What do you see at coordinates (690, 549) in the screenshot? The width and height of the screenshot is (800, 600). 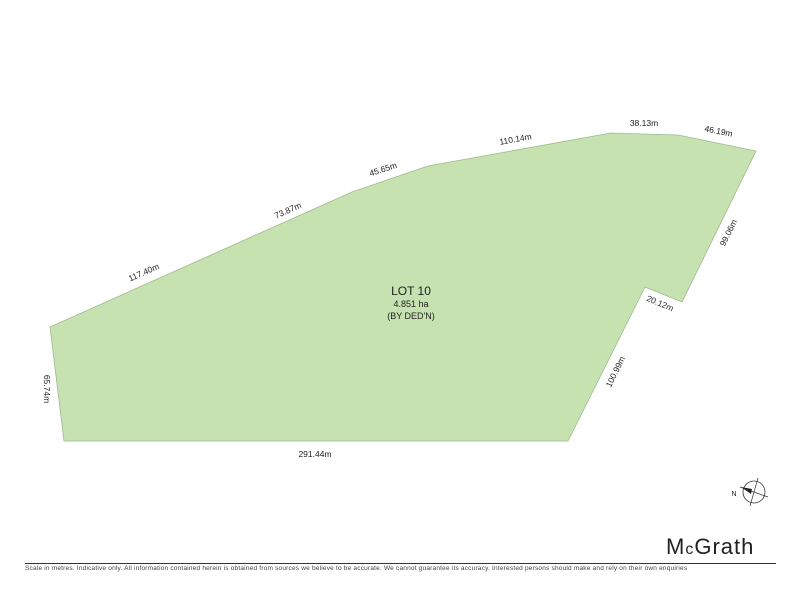 I see `logo-small-c: c` at bounding box center [690, 549].